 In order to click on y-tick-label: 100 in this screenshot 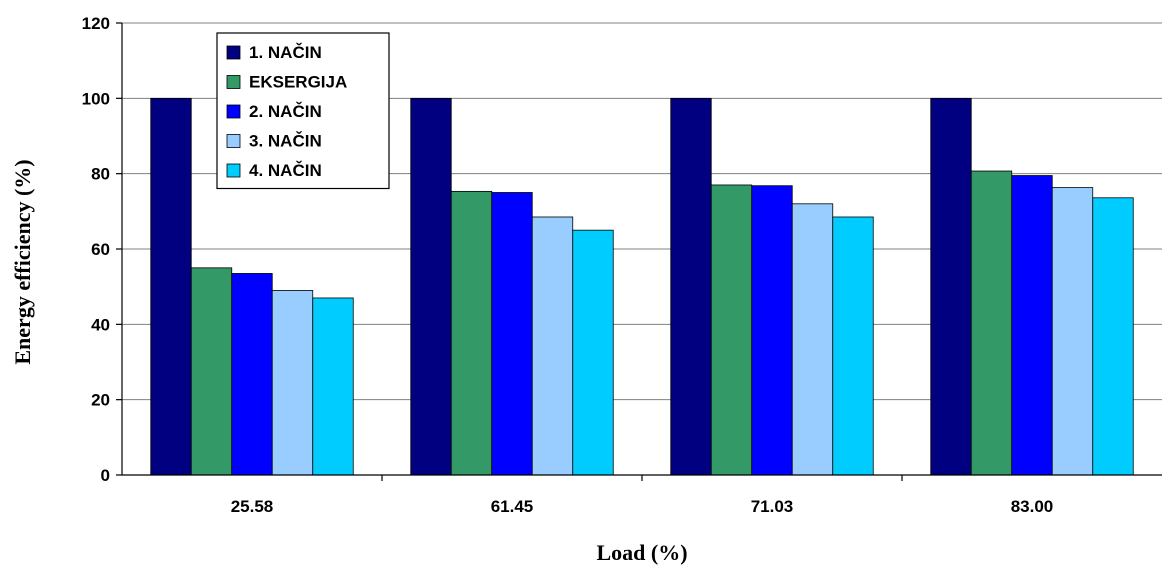, I will do `click(96, 98)`.